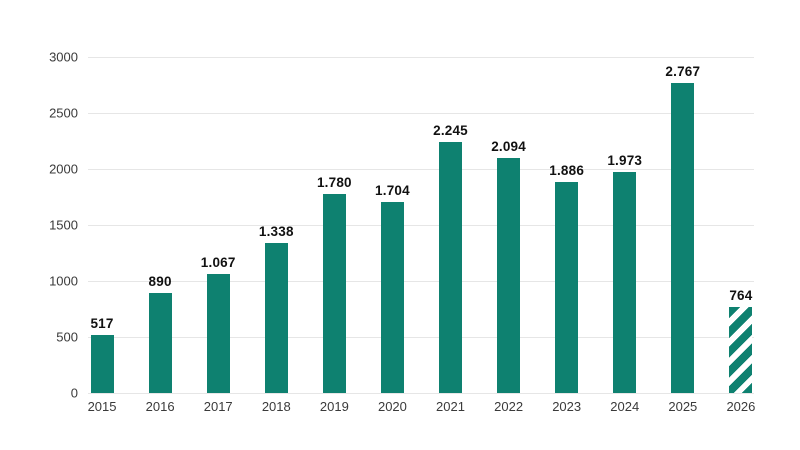 This screenshot has height=450, width=800. I want to click on bar-column-2024: 1.973, so click(625, 225).